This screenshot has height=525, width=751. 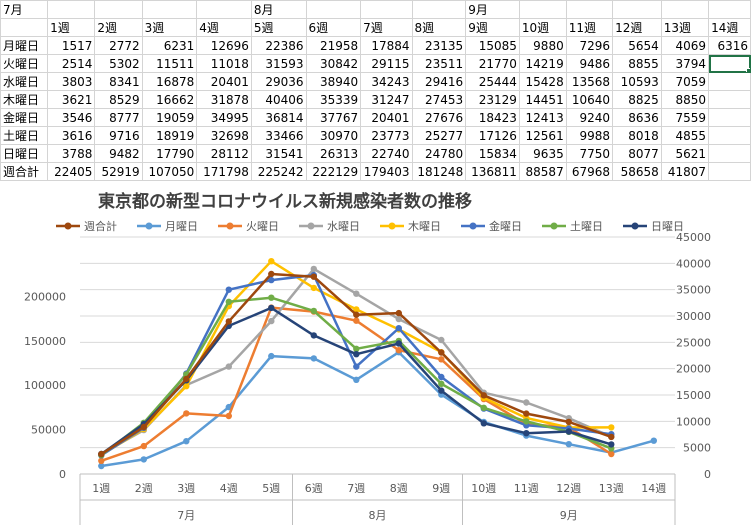 What do you see at coordinates (386, 153) in the screenshot?
I see `cell: 22740` at bounding box center [386, 153].